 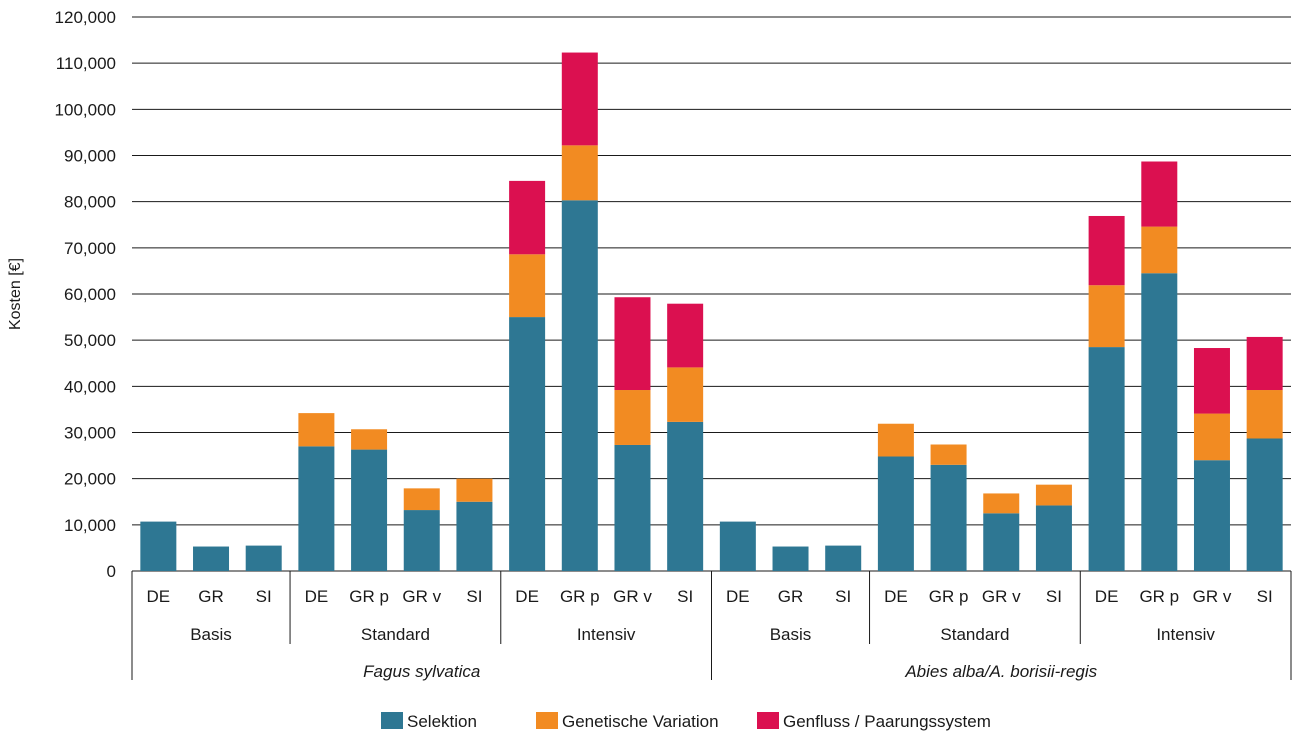 I want to click on y-tick-label: 110,000, so click(x=86, y=63).